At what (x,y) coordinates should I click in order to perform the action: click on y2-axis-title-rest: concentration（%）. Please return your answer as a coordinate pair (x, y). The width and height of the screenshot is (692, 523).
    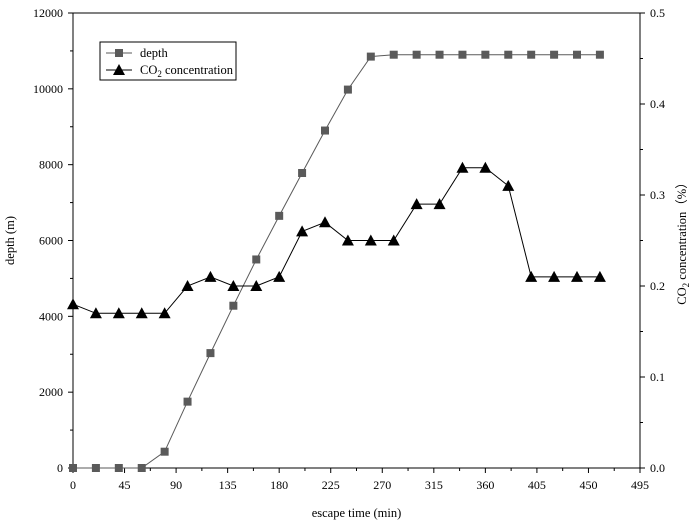
    Looking at the image, I should click on (682, 229).